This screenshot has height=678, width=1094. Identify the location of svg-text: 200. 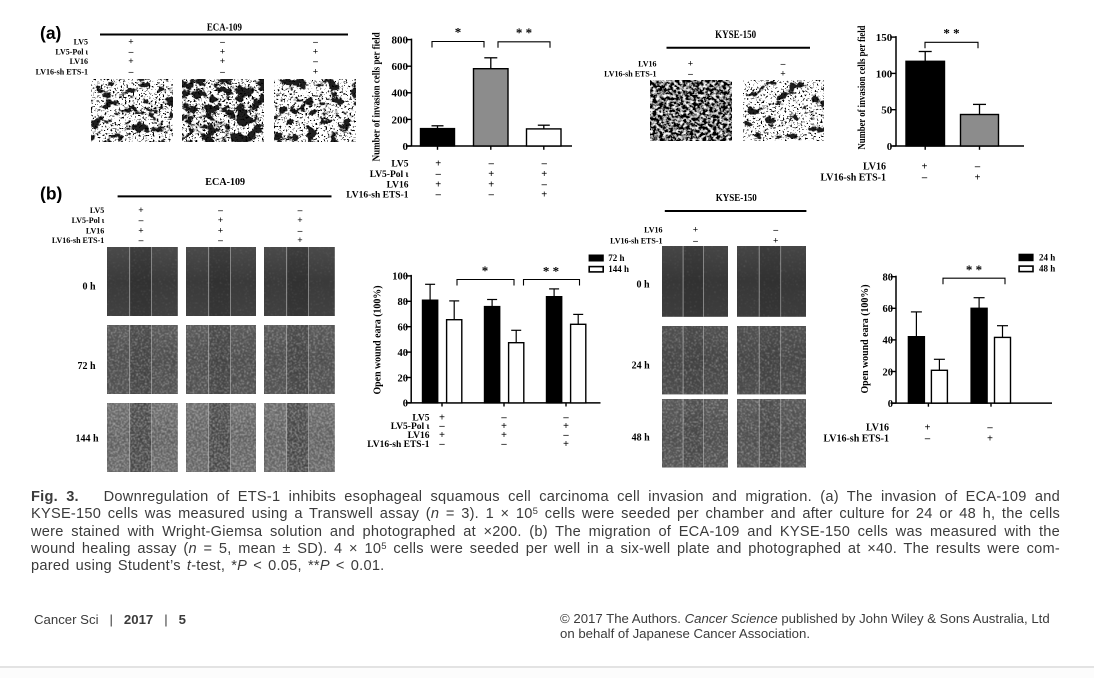
(400, 120).